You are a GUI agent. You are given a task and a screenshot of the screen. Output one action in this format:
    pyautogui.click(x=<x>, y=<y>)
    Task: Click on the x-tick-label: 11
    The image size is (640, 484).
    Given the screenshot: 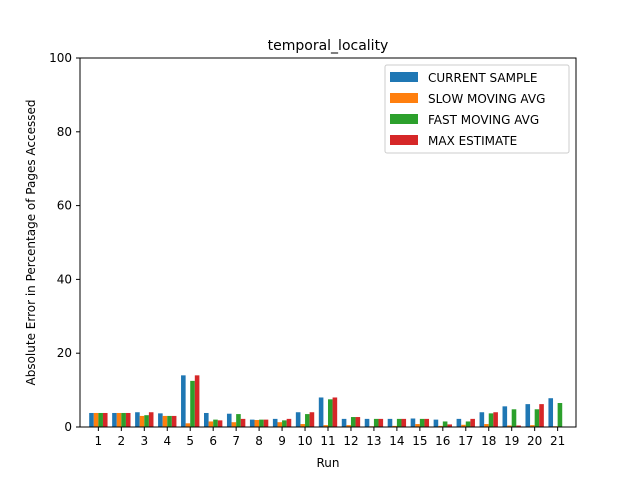 What is the action you would take?
    pyautogui.click(x=327, y=441)
    